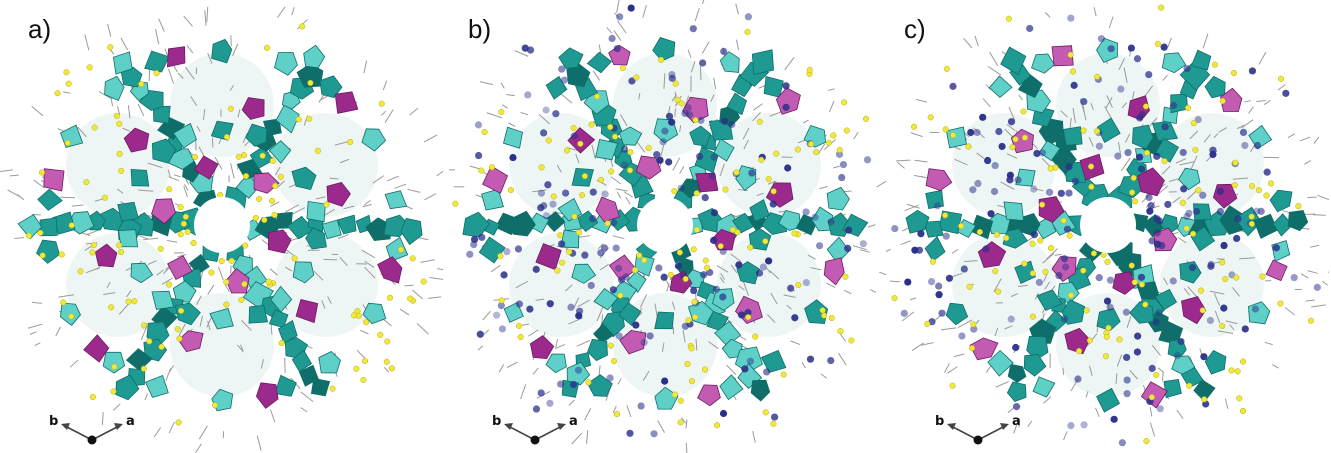  I want to click on panel-label-b: b), so click(480, 29).